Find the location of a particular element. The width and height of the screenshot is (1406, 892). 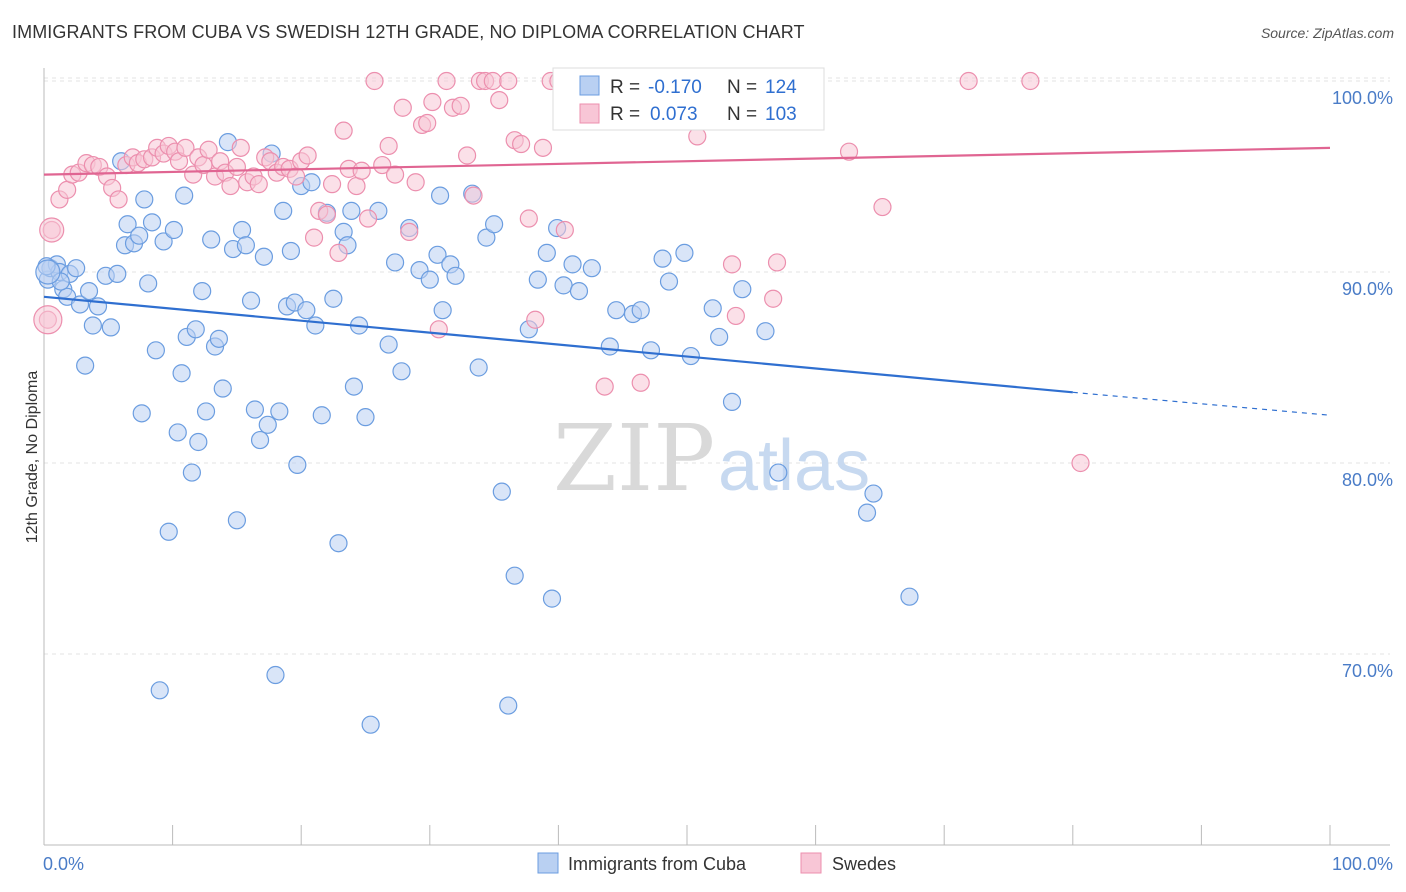

y-tick-label: 80.0% is located at coordinates (1367, 480).